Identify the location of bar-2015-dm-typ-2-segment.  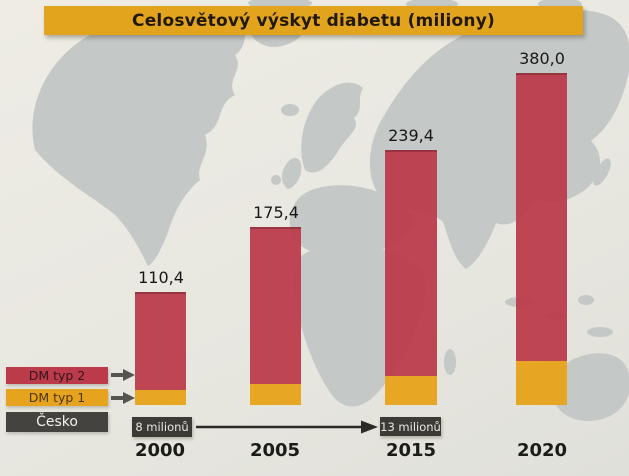
(411, 263).